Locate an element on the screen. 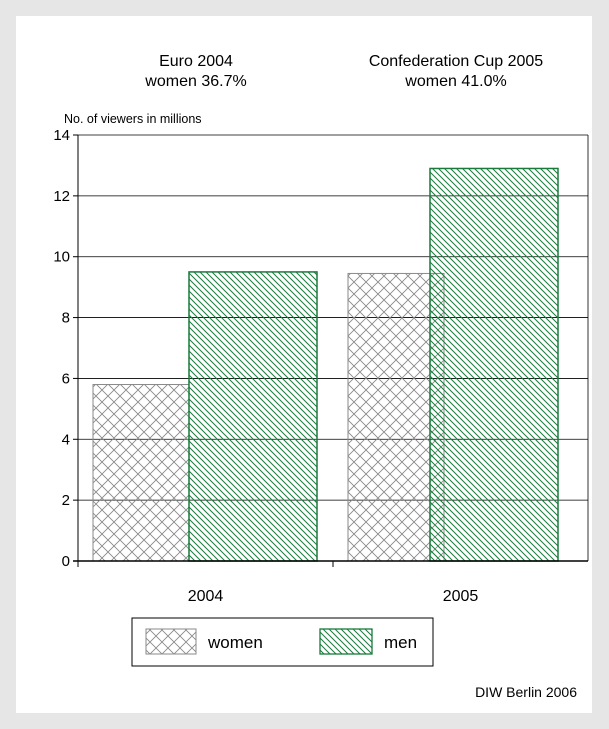 The image size is (609, 729). annotation-2-line2: women 41.0% is located at coordinates (455, 81).